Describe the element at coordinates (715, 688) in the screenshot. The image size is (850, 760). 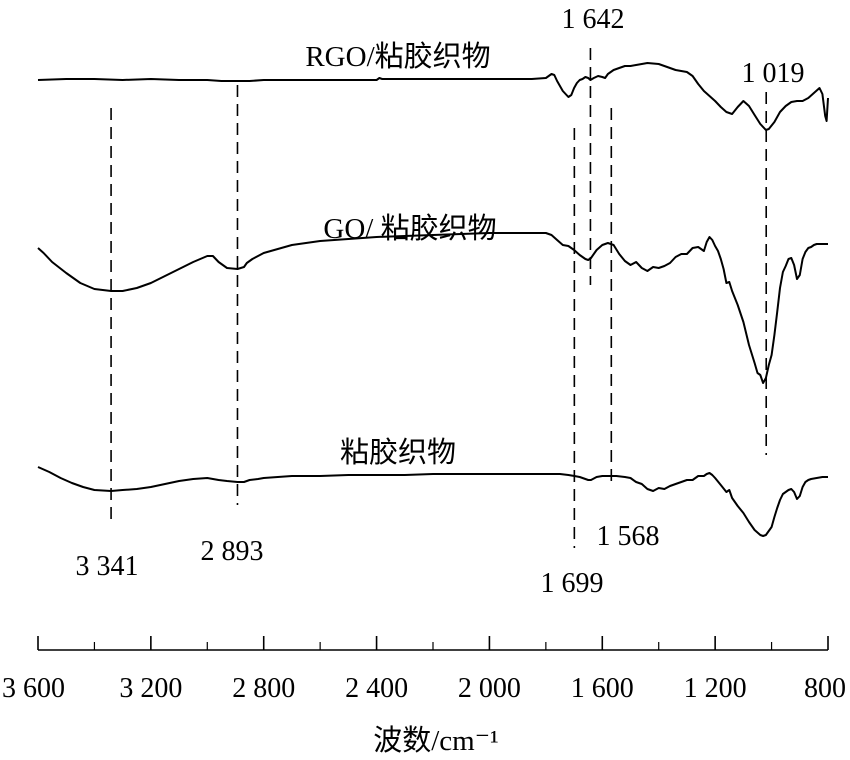
I see `x-tick-label-1200: 1 200` at that location.